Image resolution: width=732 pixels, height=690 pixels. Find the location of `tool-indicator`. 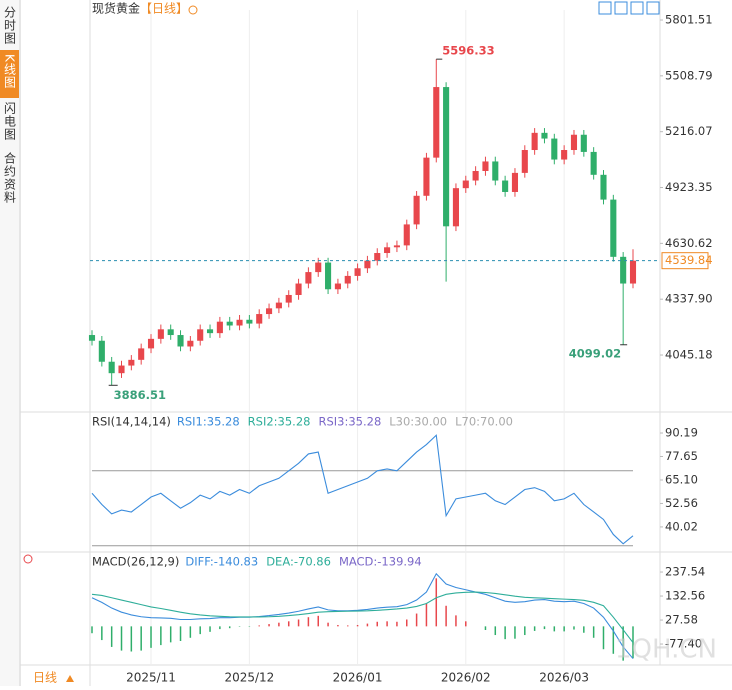

tool-indicator is located at coordinates (637, 8).